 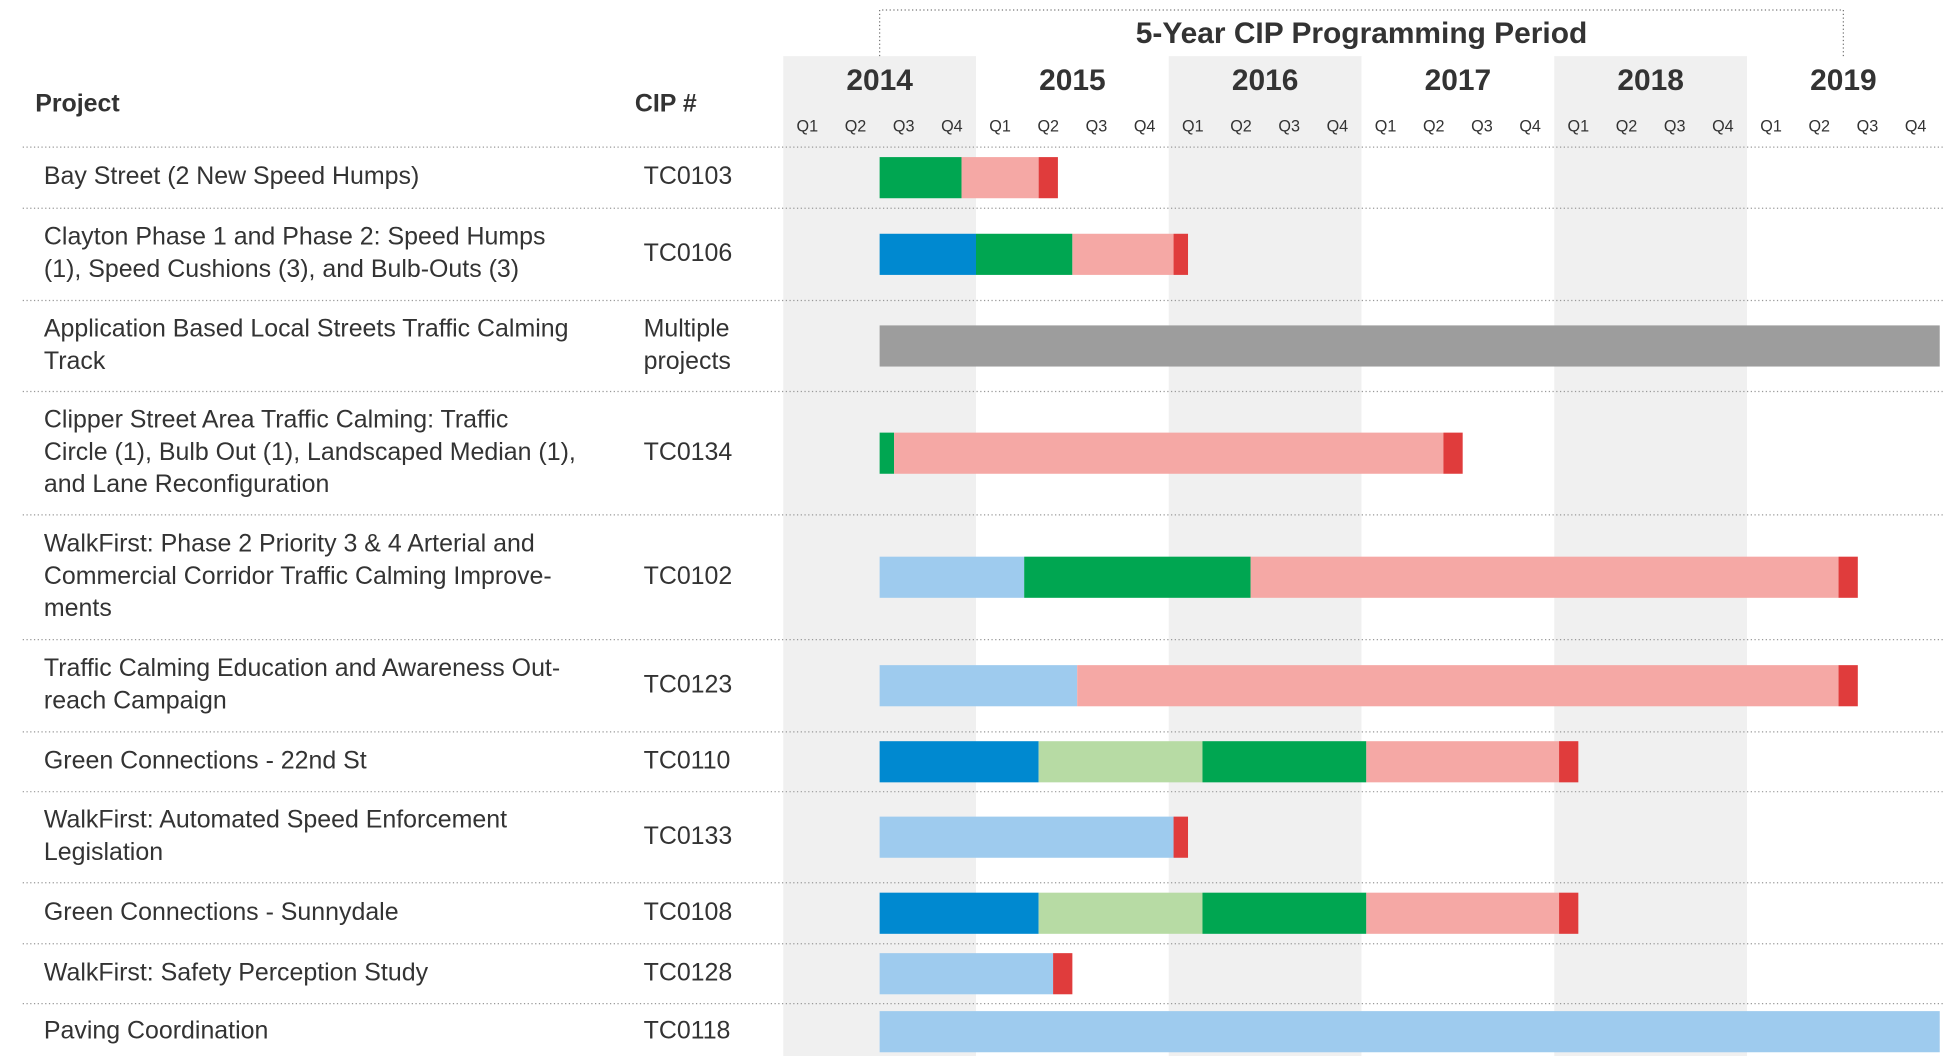 I want to click on cip-number: projects, so click(x=687, y=361).